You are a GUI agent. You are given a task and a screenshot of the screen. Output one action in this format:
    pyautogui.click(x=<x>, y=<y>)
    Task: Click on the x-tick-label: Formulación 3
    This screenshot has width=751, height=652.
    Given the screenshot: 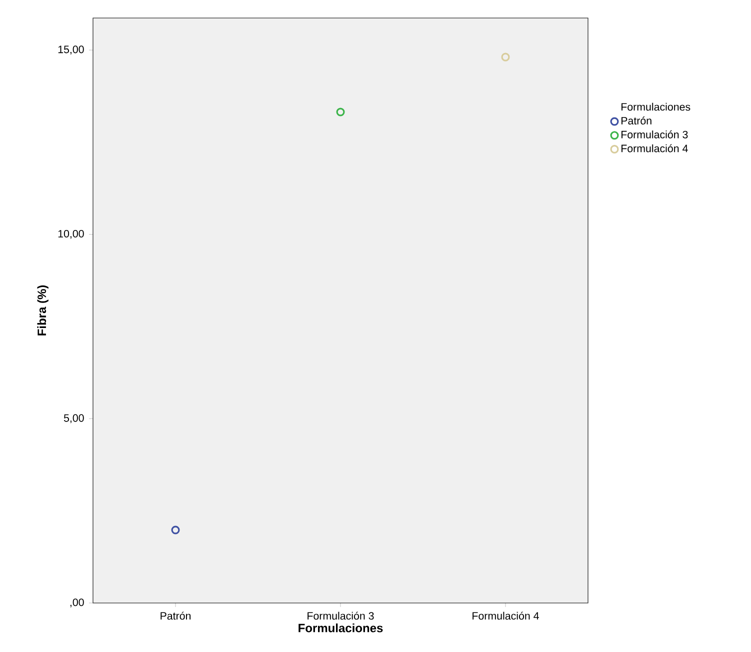 What is the action you would take?
    pyautogui.click(x=341, y=616)
    